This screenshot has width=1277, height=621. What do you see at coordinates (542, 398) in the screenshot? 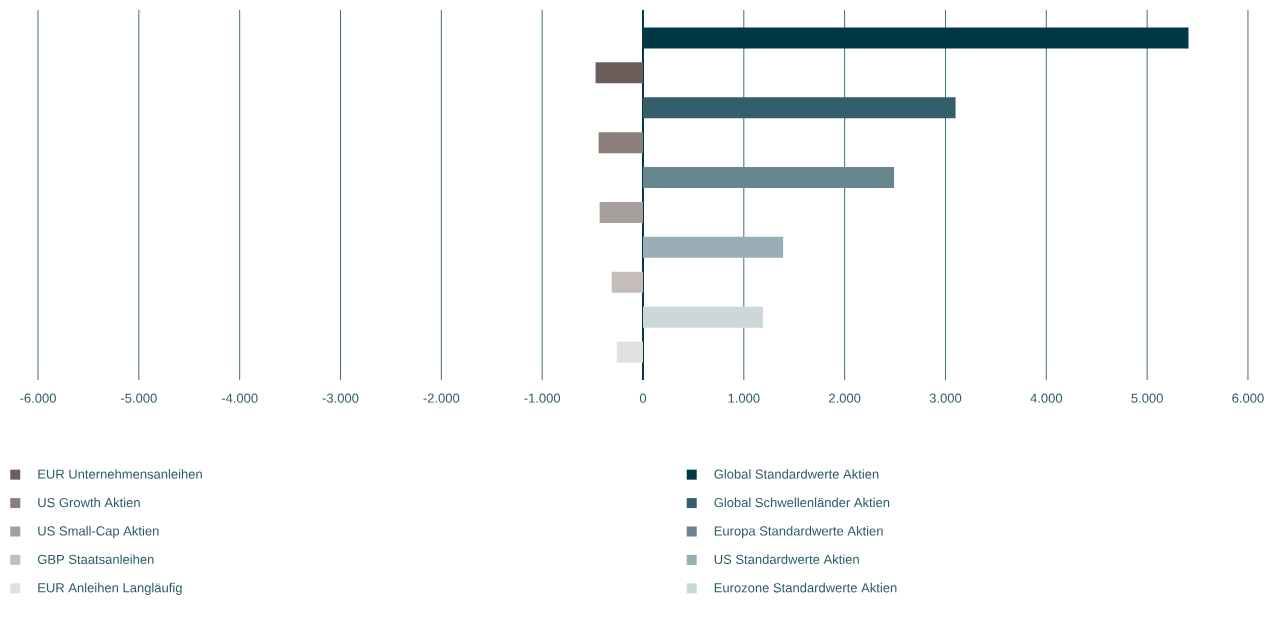
I see `x-tick-label: -1.000` at bounding box center [542, 398].